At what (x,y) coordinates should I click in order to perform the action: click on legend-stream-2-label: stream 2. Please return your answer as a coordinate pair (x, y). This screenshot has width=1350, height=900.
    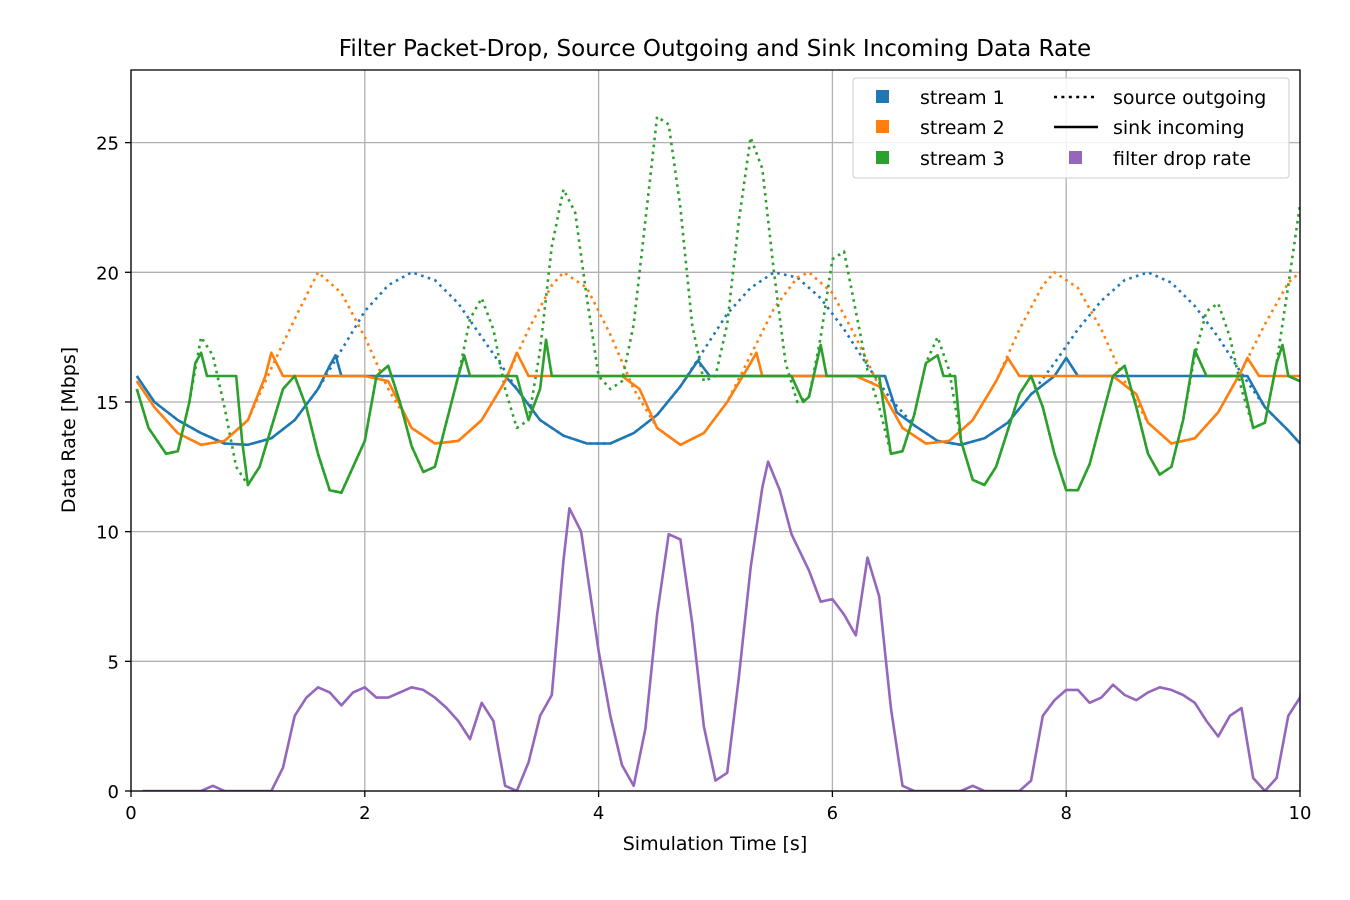
    Looking at the image, I should click on (962, 128).